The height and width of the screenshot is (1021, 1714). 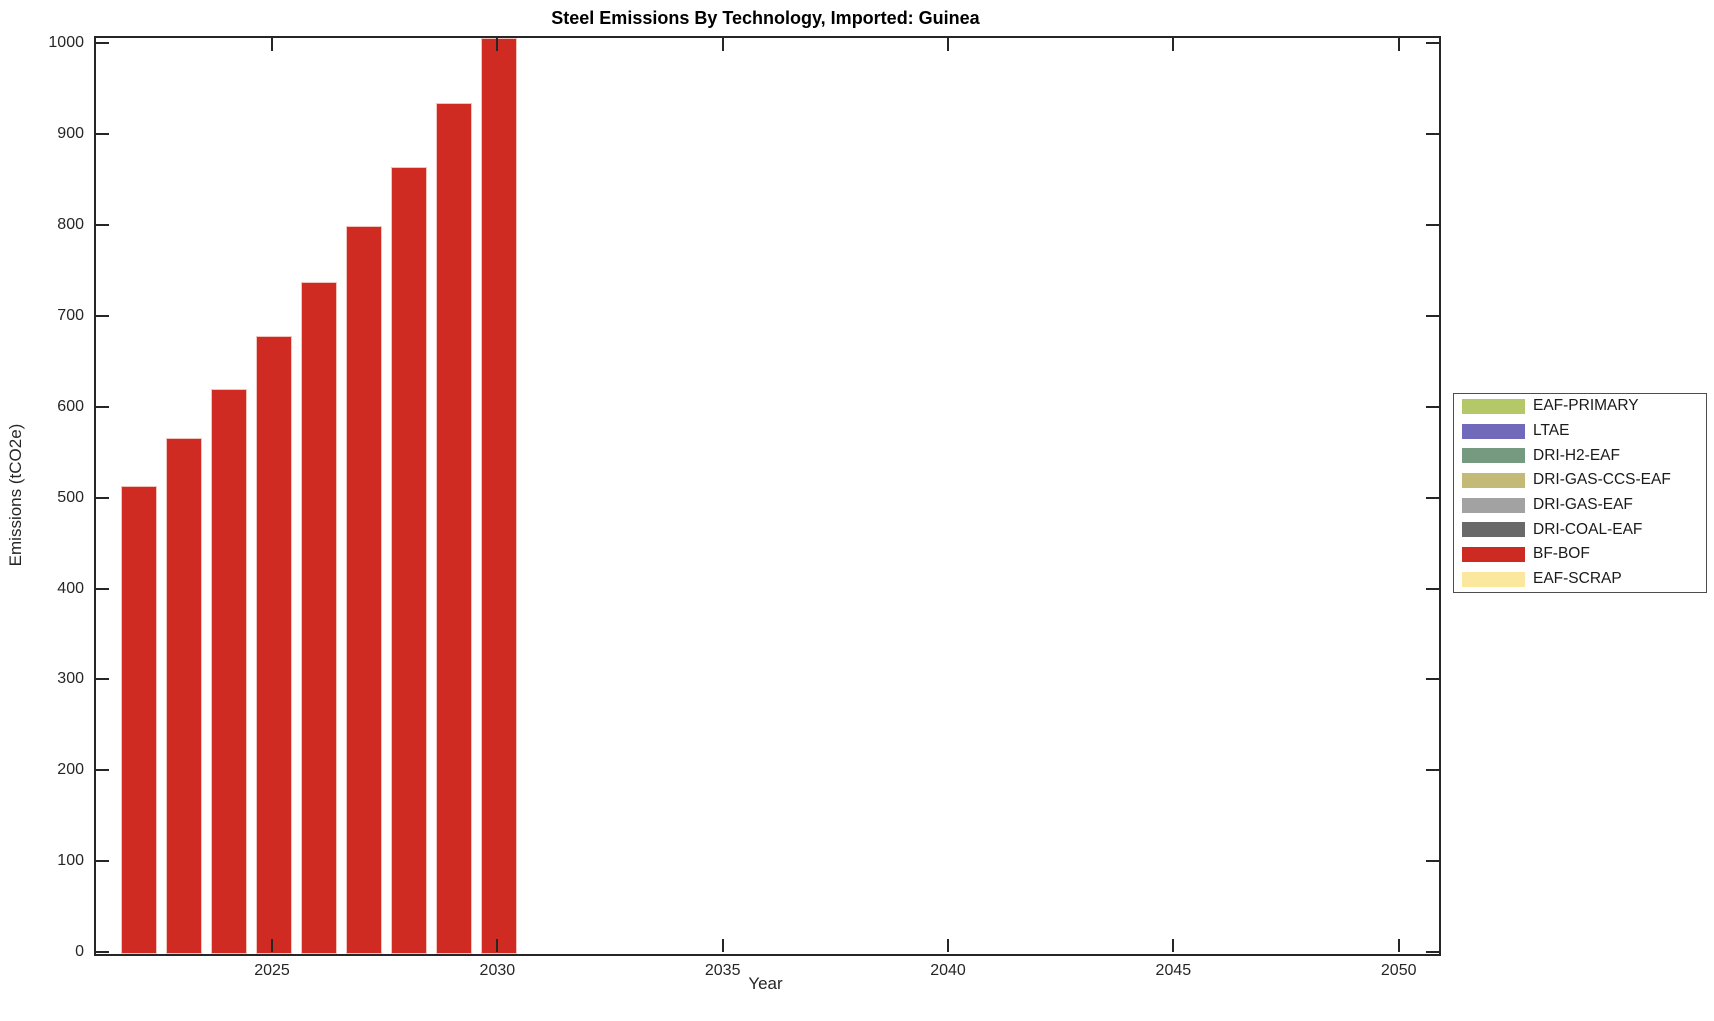 I want to click on bar-2027, so click(x=364, y=590).